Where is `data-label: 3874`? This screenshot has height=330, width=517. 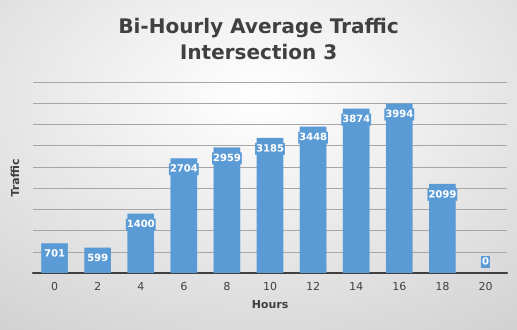 data-label: 3874 is located at coordinates (356, 120).